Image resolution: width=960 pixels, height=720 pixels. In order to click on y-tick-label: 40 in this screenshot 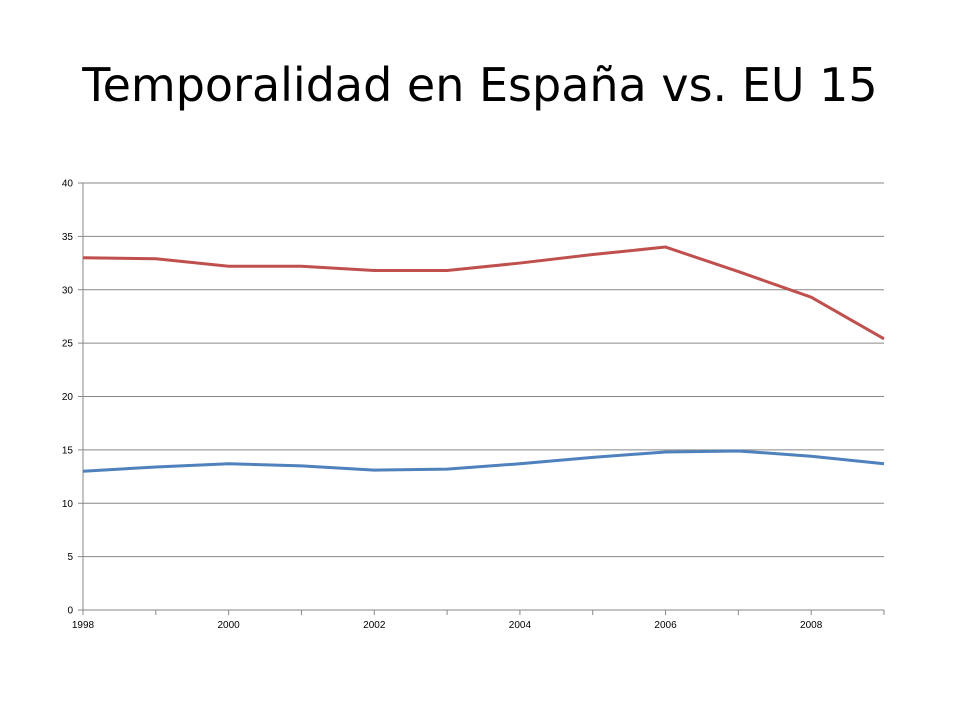, I will do `click(68, 184)`.